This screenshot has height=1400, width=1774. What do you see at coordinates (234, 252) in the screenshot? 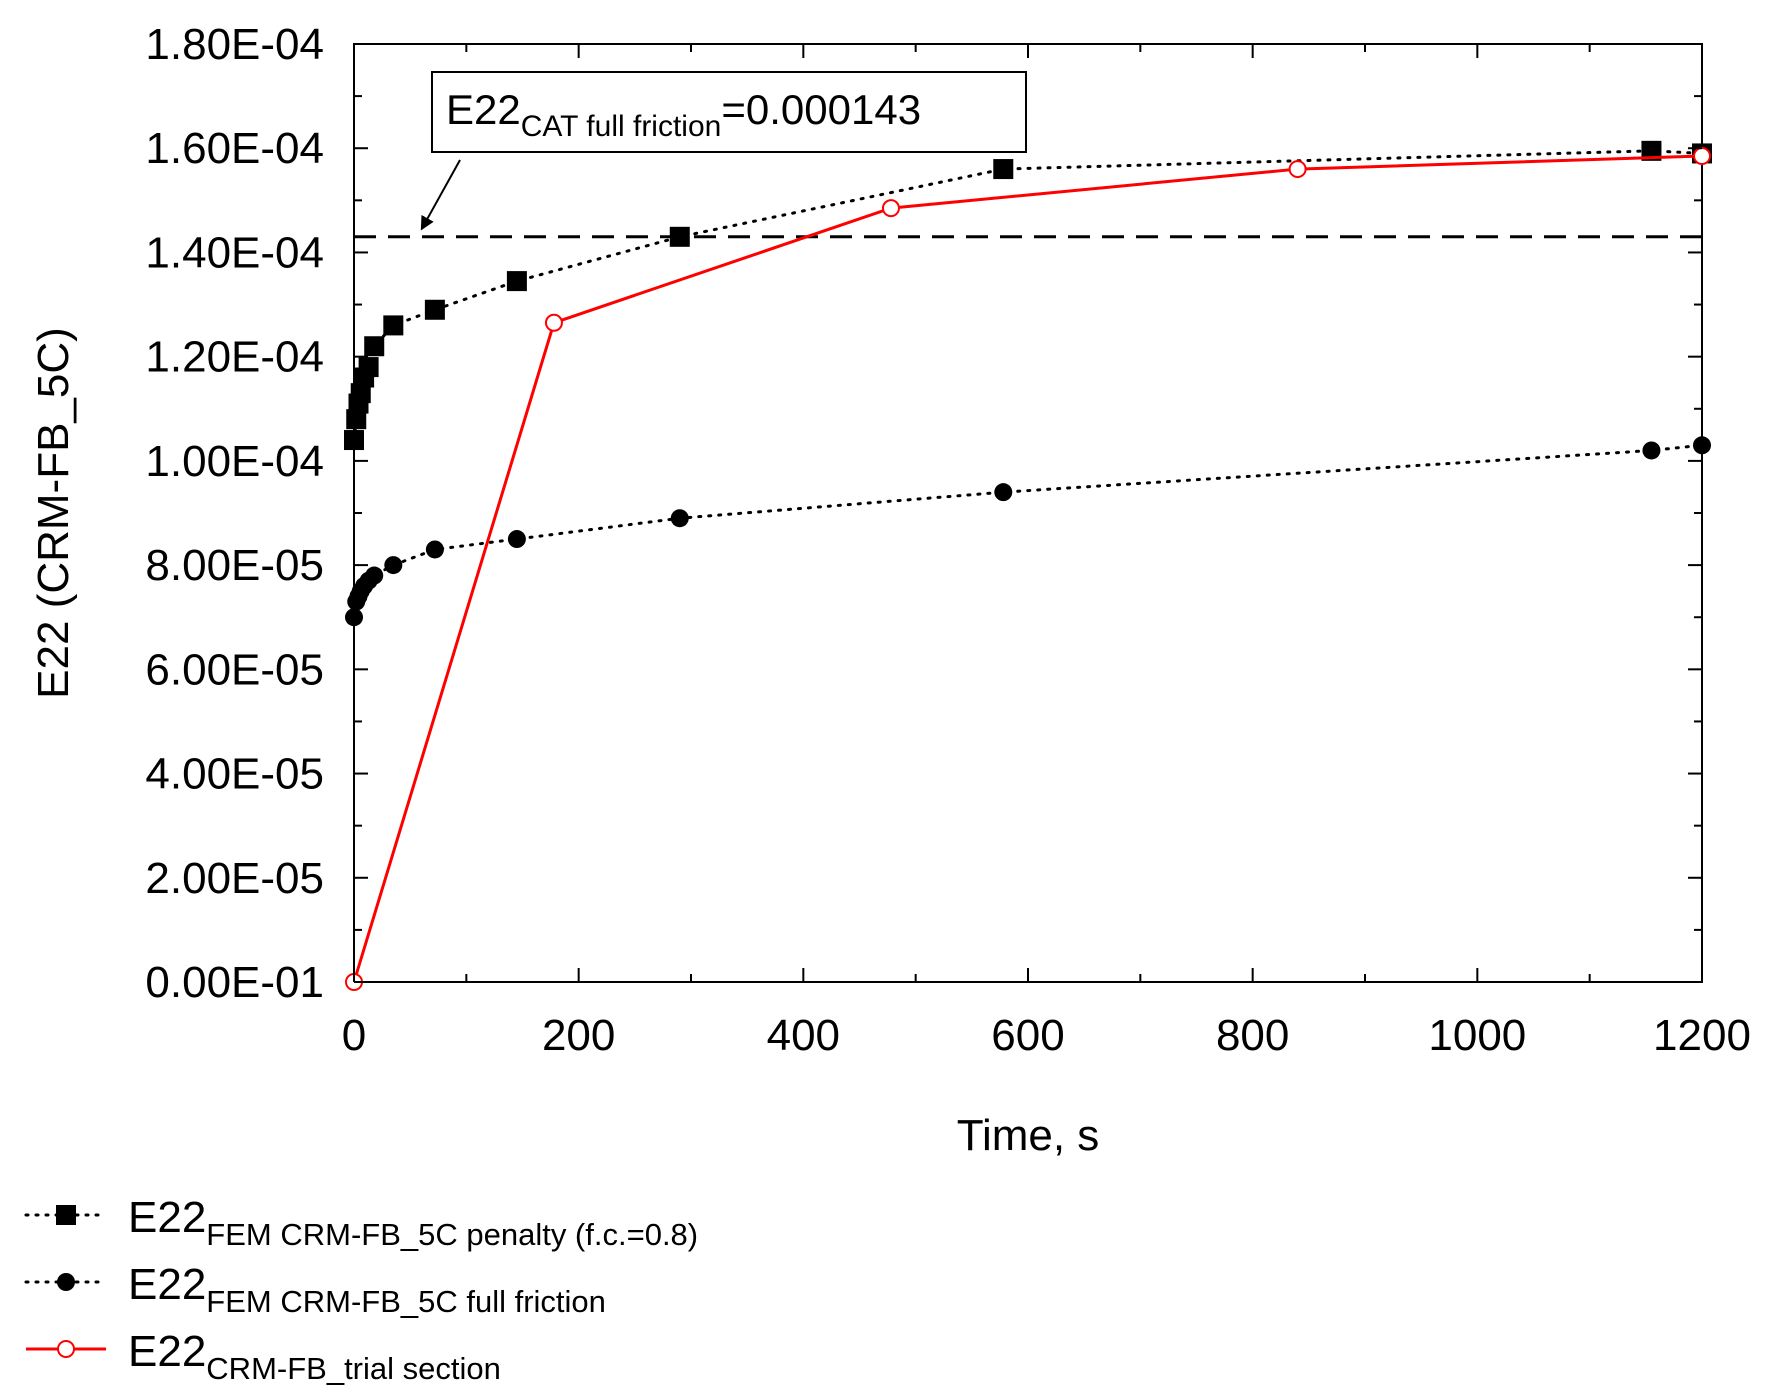
I see `y-tick-label: 1.40E-04` at bounding box center [234, 252].